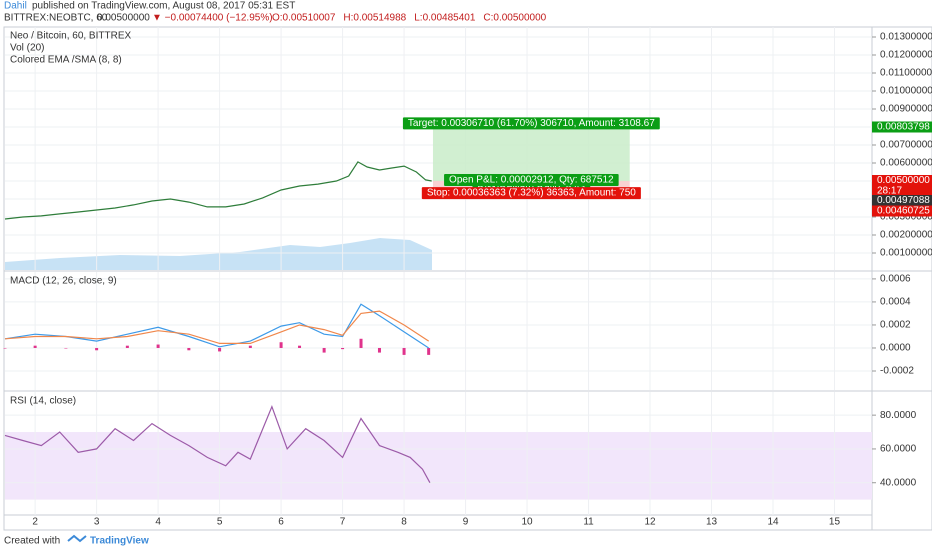 The width and height of the screenshot is (932, 550). Describe the element at coordinates (898, 415) in the screenshot. I see `y-tick-label: 80.0000` at that location.